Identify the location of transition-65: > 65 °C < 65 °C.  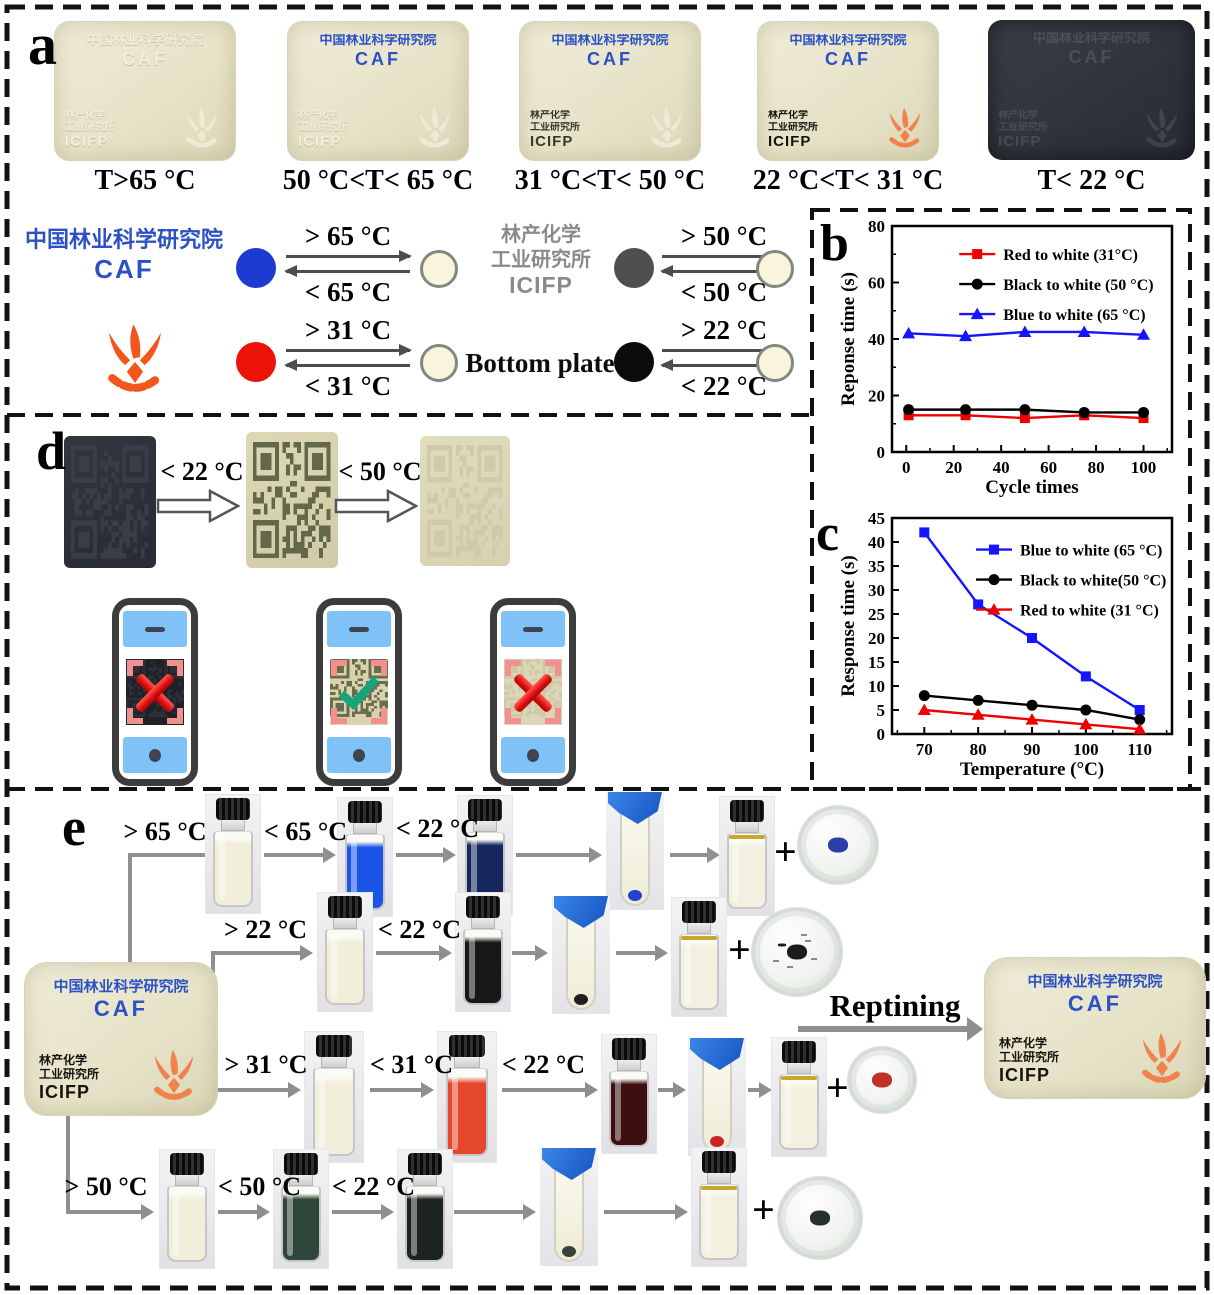
(348, 264).